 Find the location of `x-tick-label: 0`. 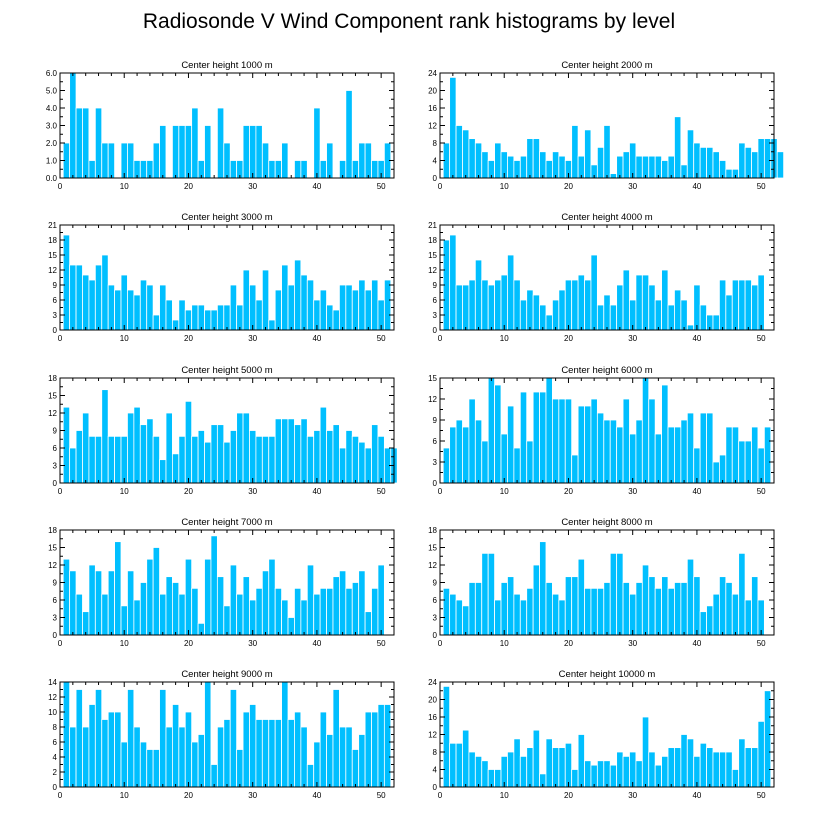

x-tick-label: 0 is located at coordinates (60, 186).